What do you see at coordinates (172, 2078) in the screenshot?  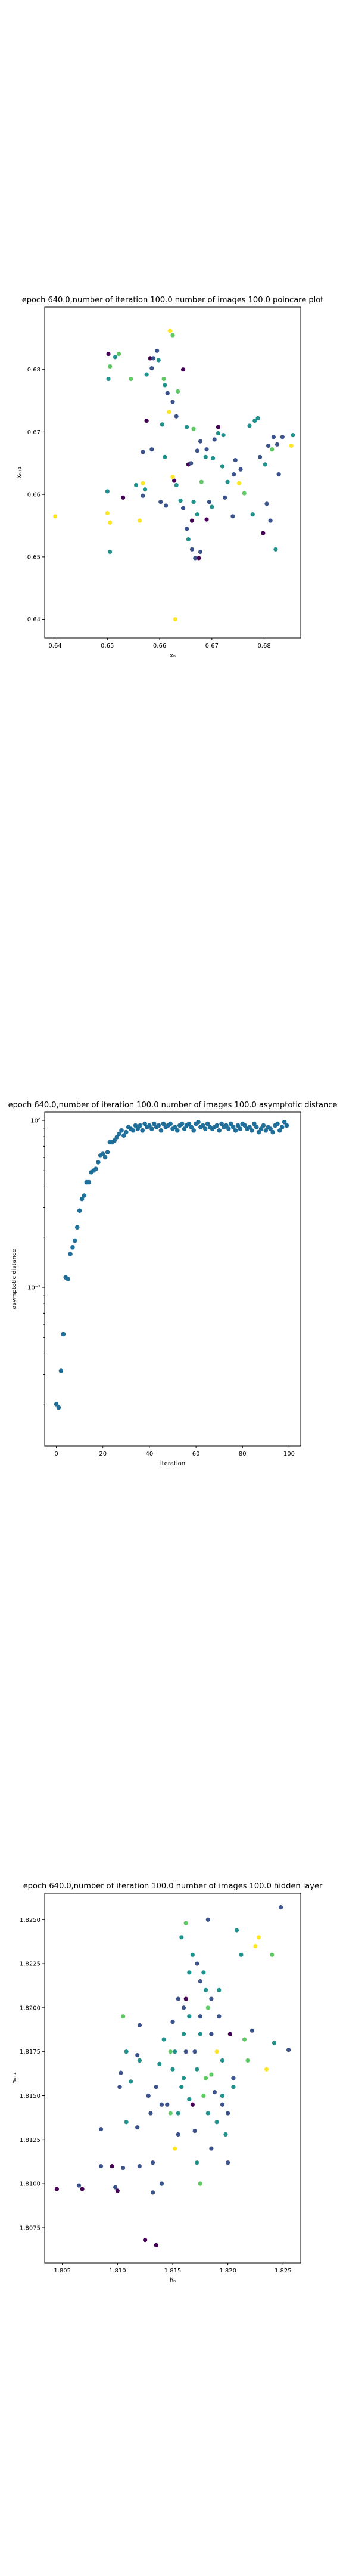 I see `plot-frame` at bounding box center [172, 2078].